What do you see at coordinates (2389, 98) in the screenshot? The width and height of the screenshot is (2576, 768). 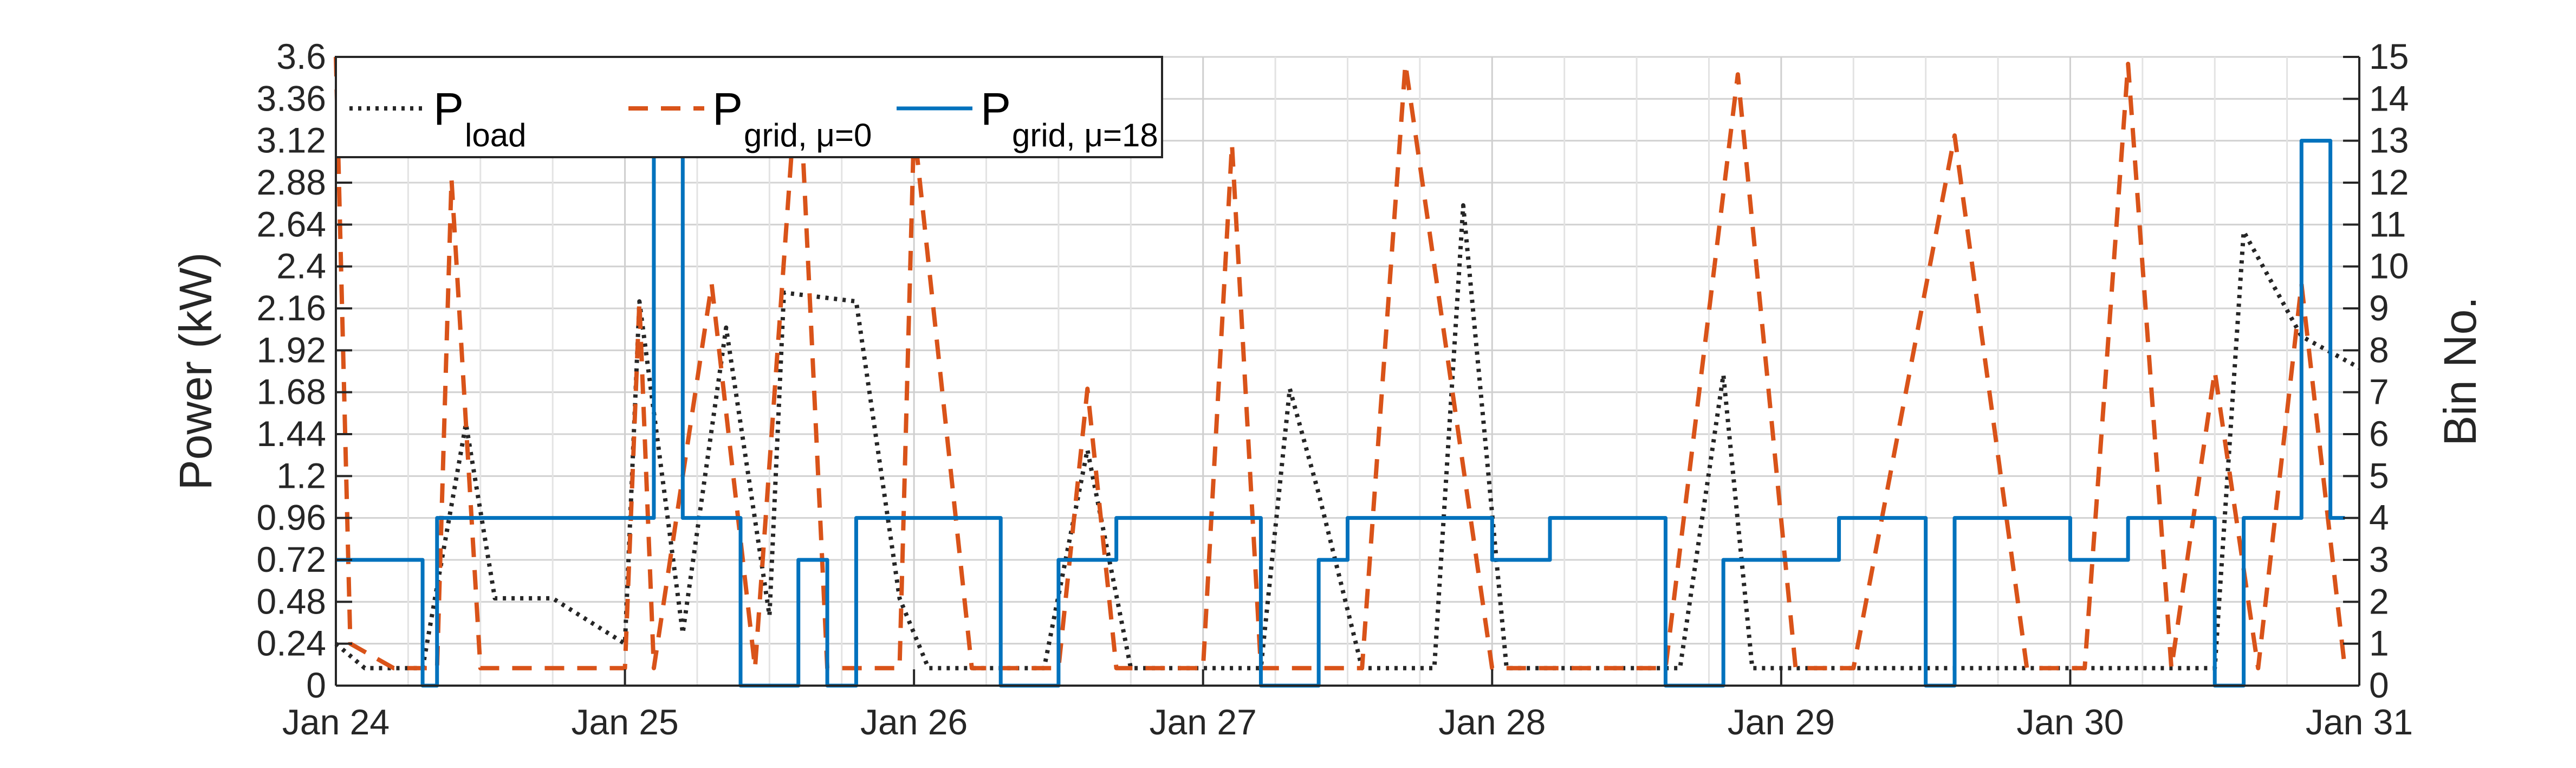 I see `y2-tick-label: 14` at bounding box center [2389, 98].